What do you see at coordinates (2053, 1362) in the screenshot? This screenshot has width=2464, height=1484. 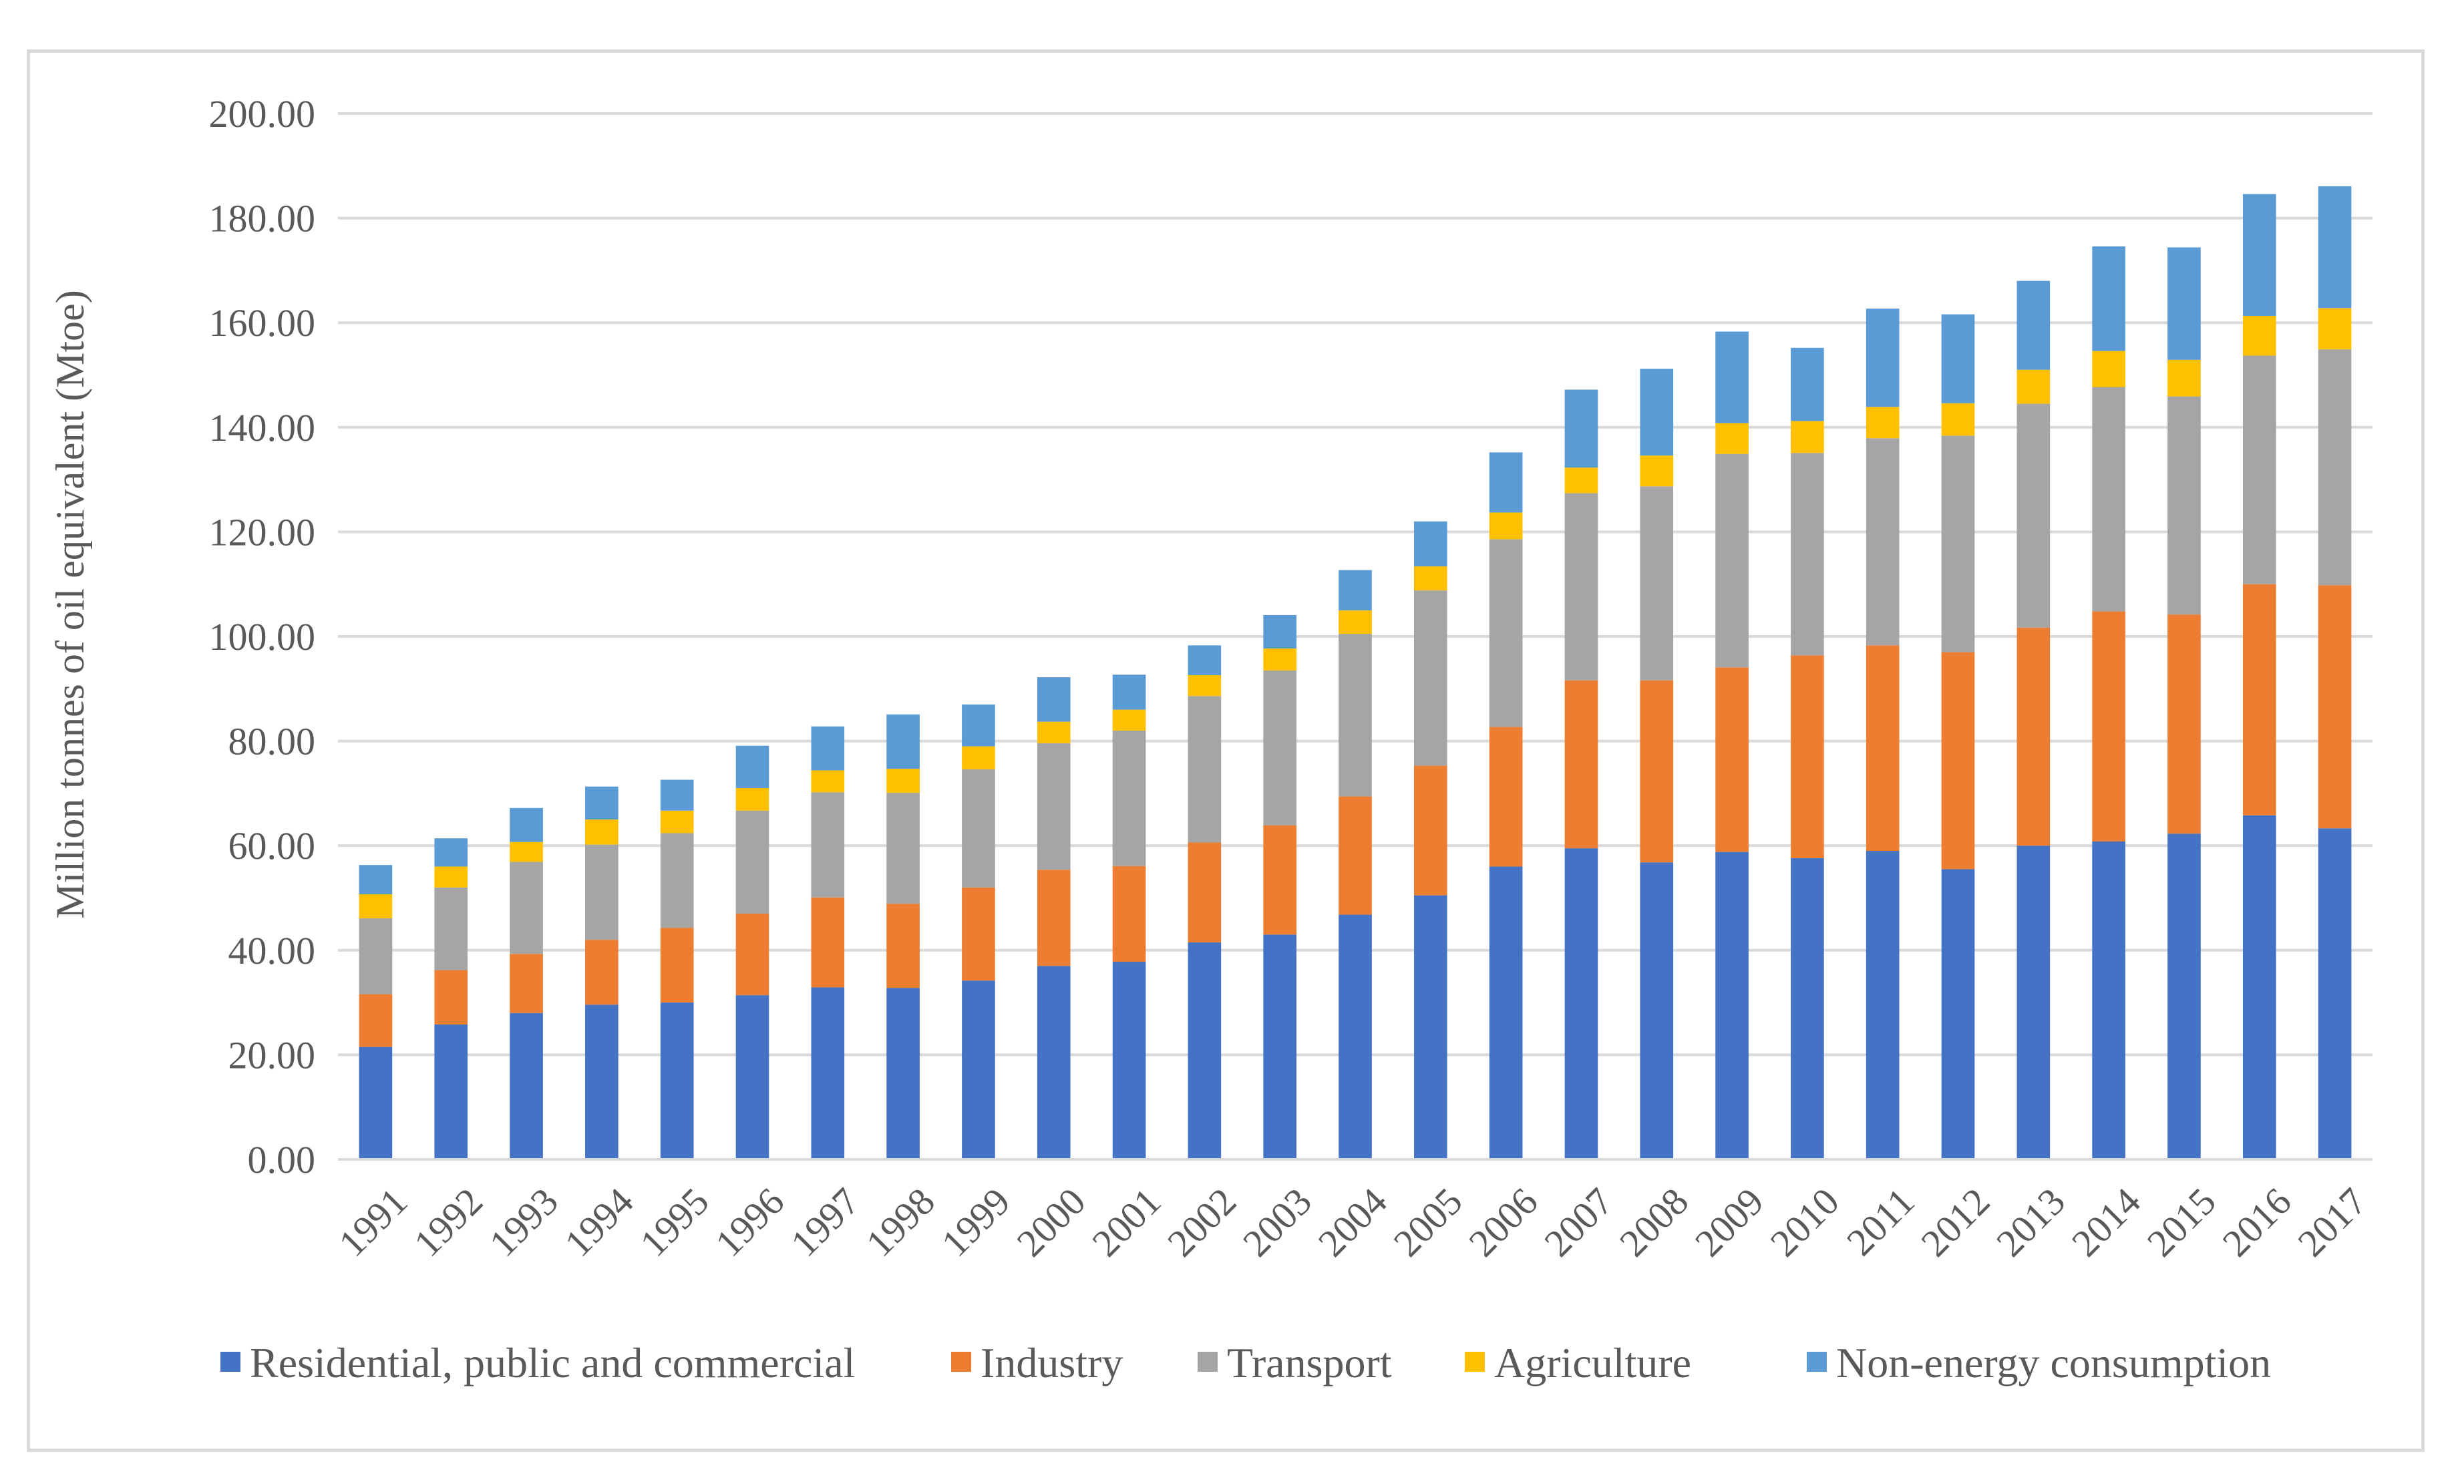 I see `legend-label: Non-energy consumption` at bounding box center [2053, 1362].